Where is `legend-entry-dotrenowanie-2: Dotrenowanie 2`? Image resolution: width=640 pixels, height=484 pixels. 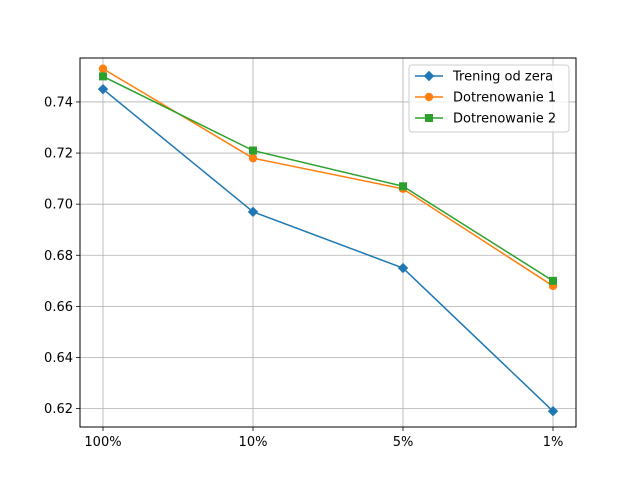 legend-entry-dotrenowanie-2: Dotrenowanie 2 is located at coordinates (485, 119).